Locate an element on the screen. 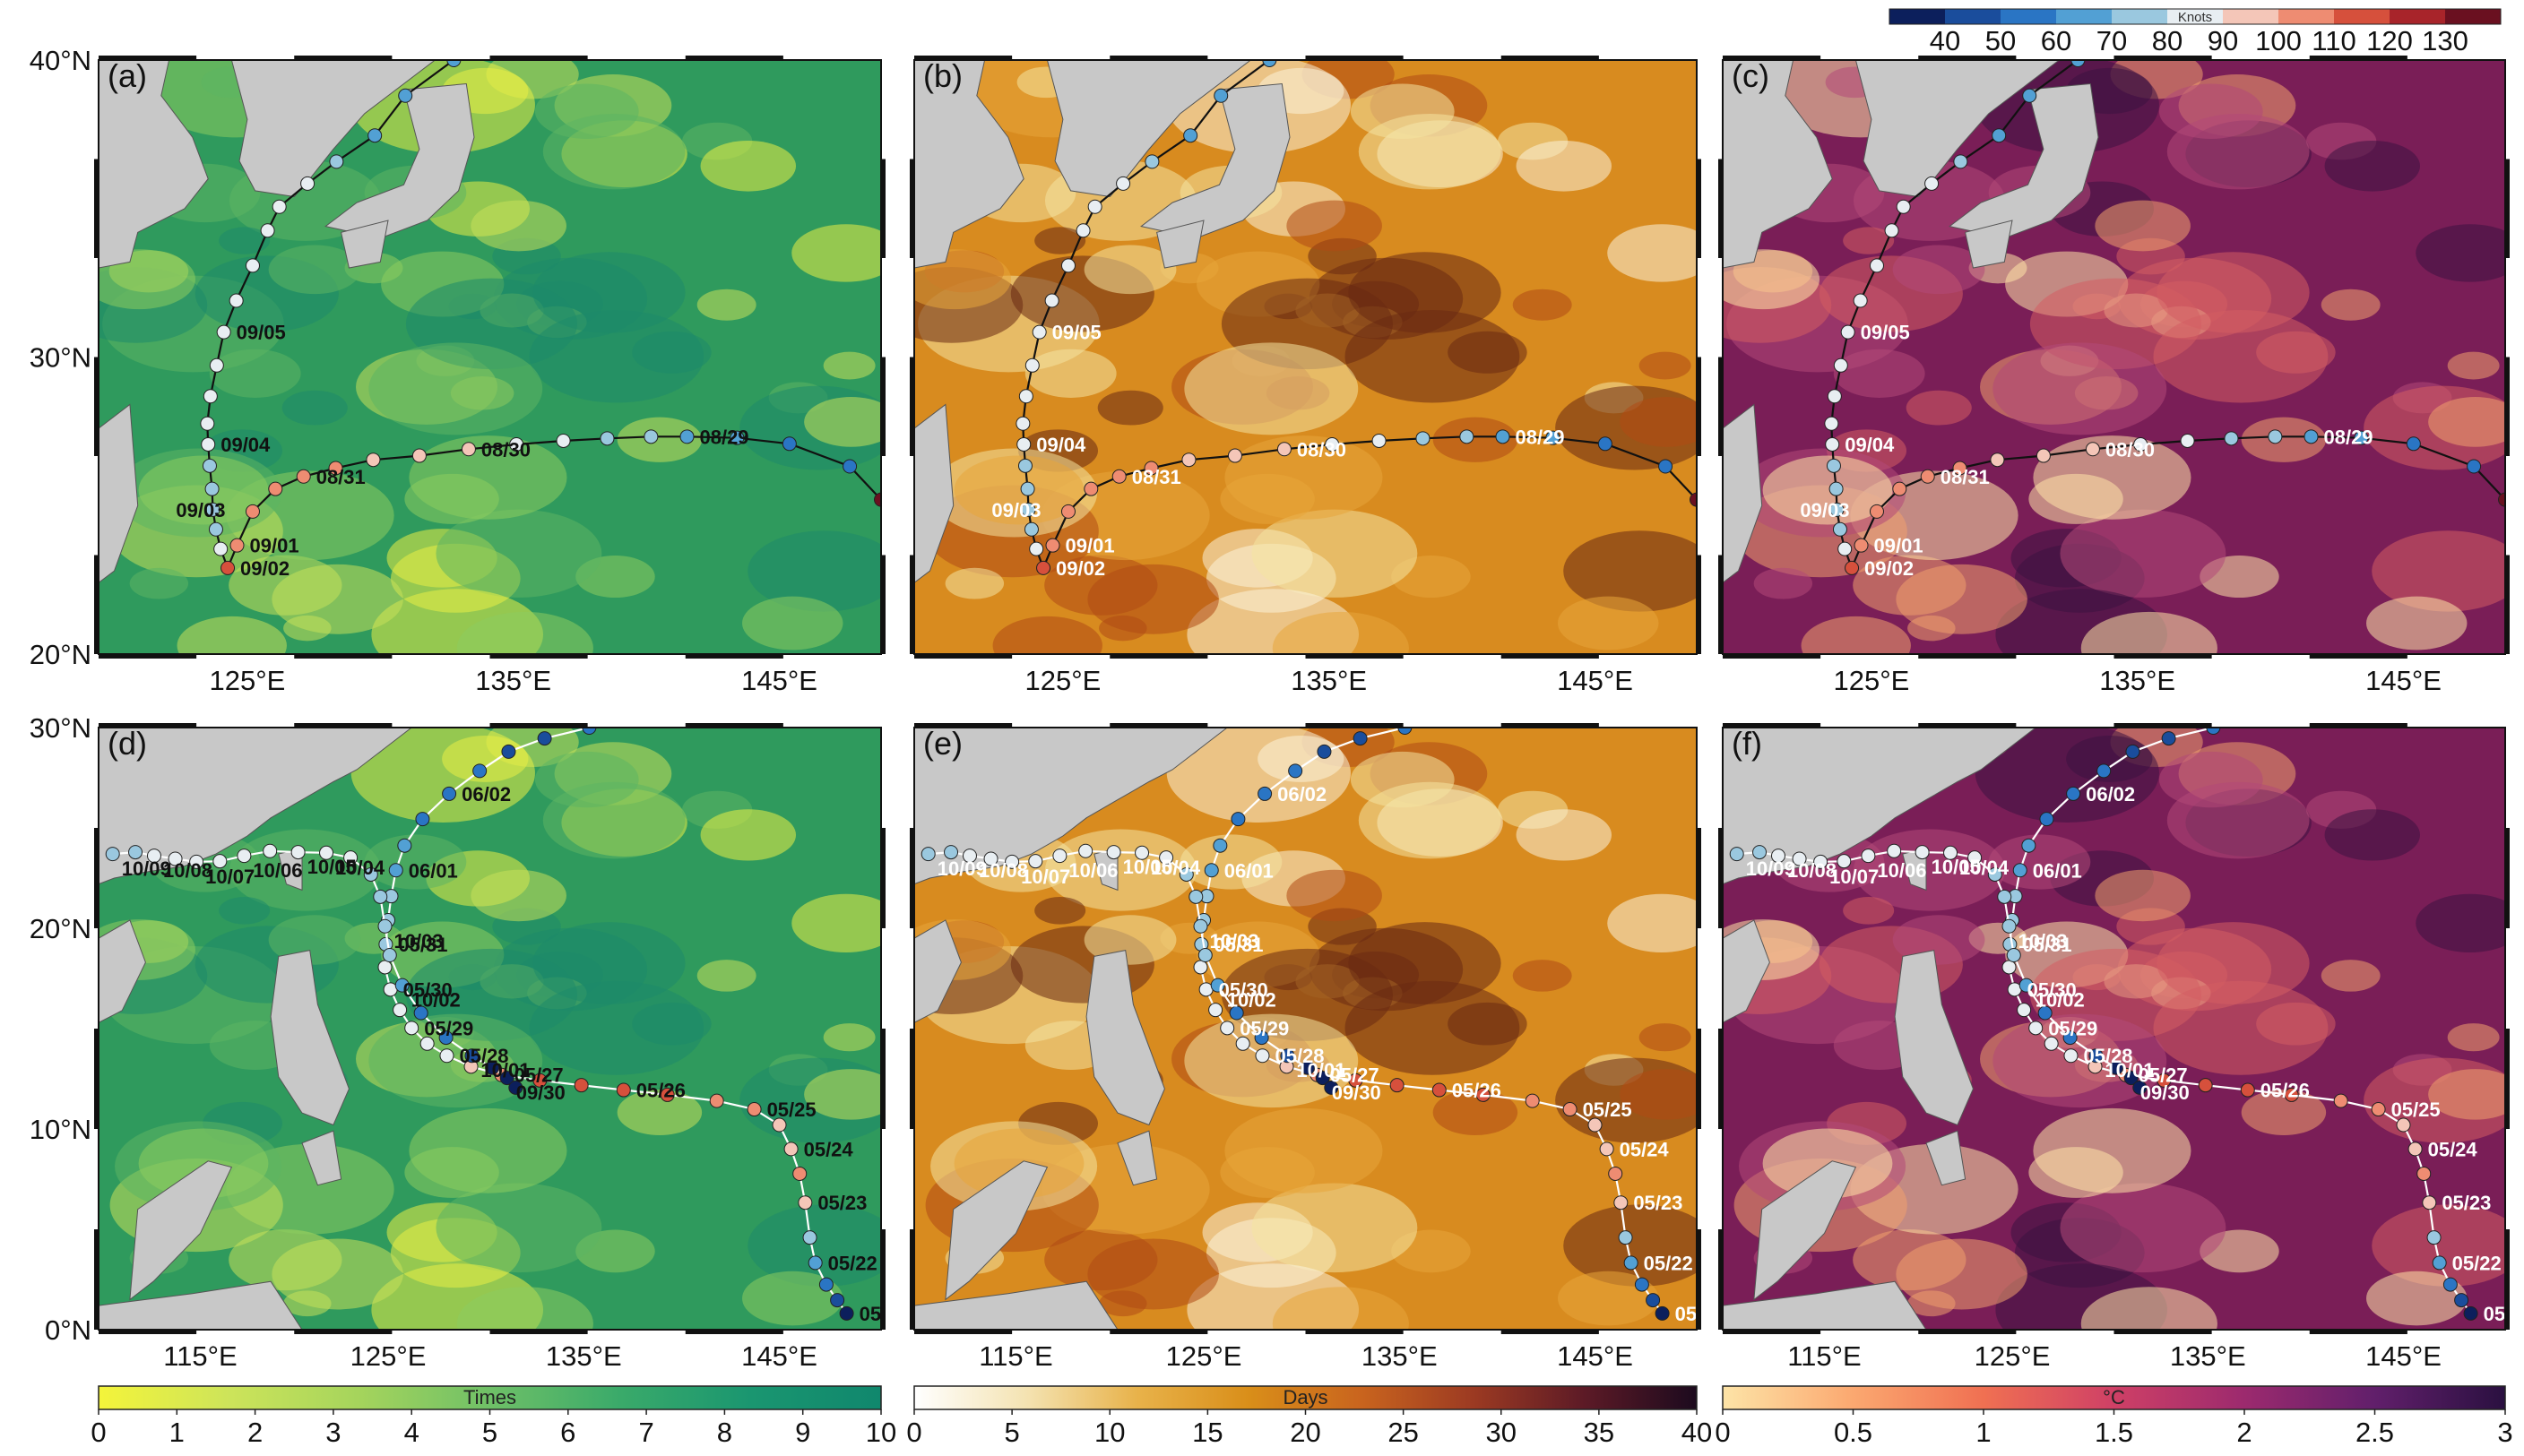 The image size is (2524, 1456). panel-label: (d) is located at coordinates (127, 743).